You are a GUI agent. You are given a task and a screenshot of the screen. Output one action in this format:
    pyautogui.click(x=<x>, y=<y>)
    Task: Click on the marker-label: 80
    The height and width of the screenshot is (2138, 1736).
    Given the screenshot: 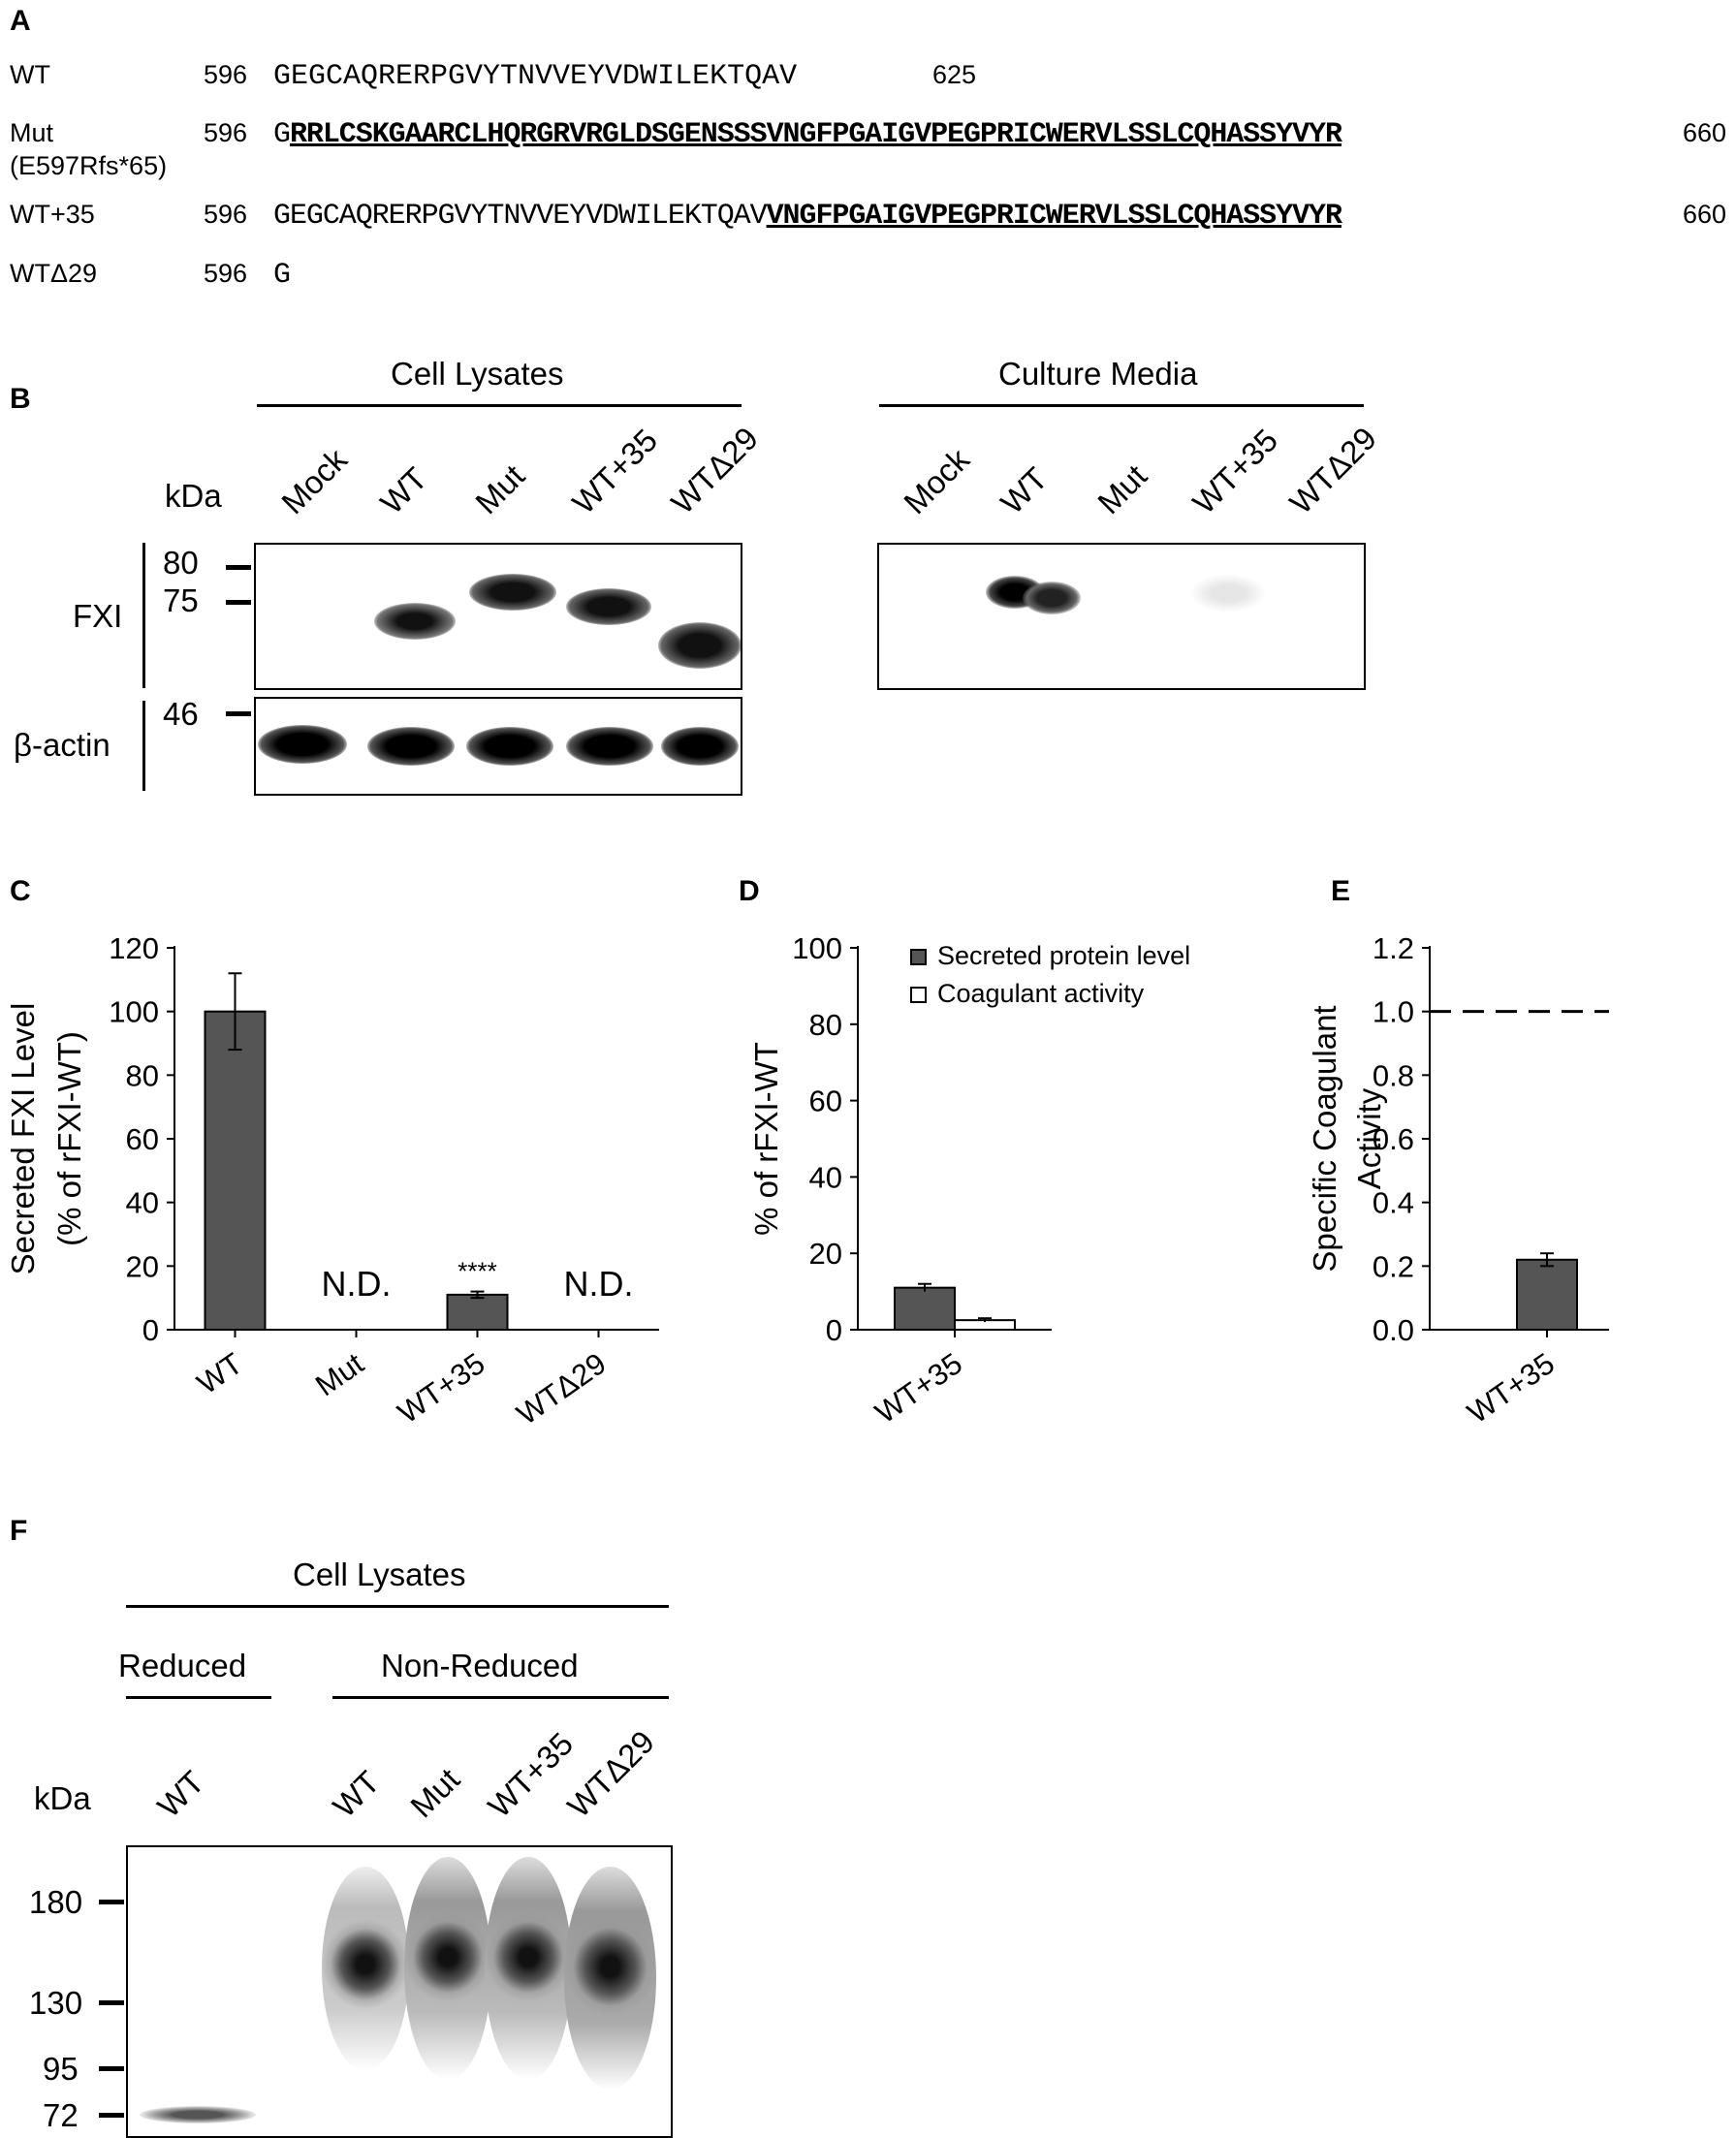 What is the action you would take?
    pyautogui.click(x=181, y=563)
    